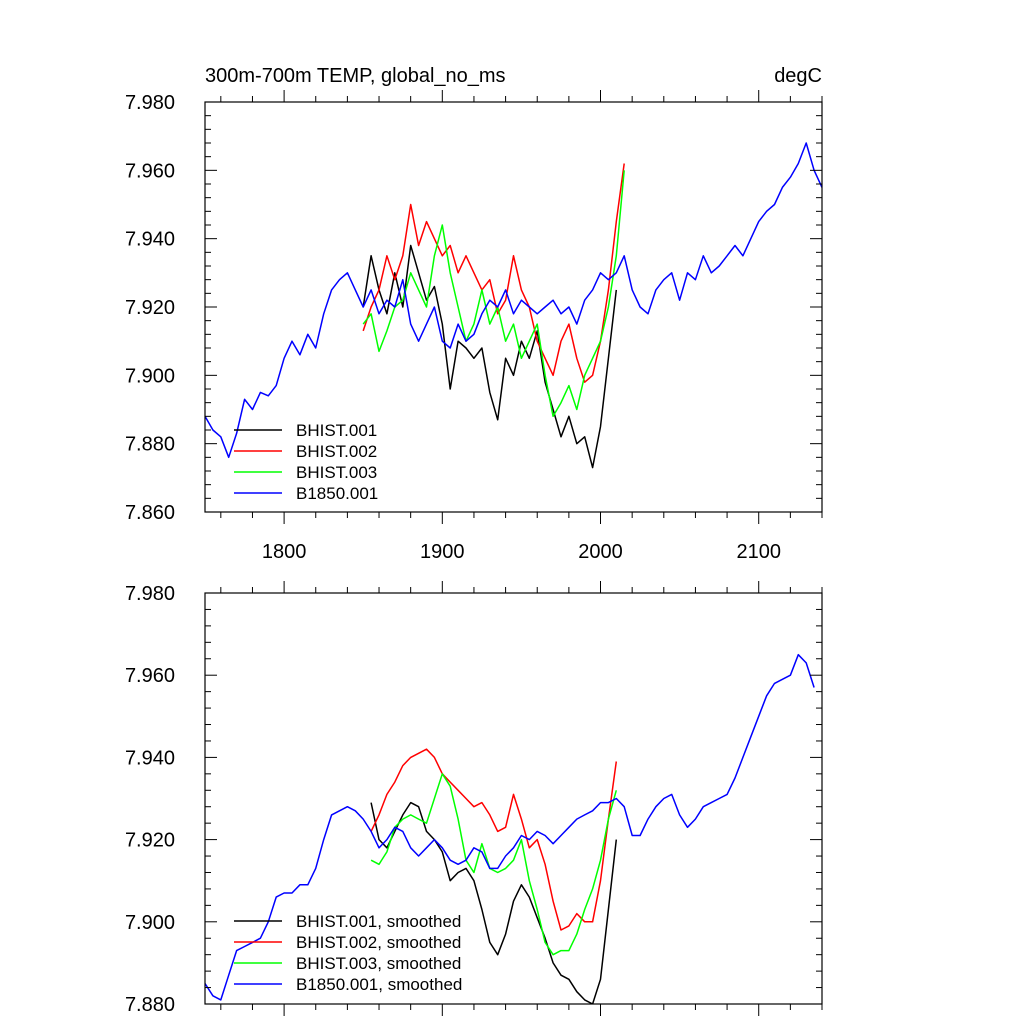 The width and height of the screenshot is (1024, 1024). I want to click on y-tick-label: 7.860, so click(150, 513).